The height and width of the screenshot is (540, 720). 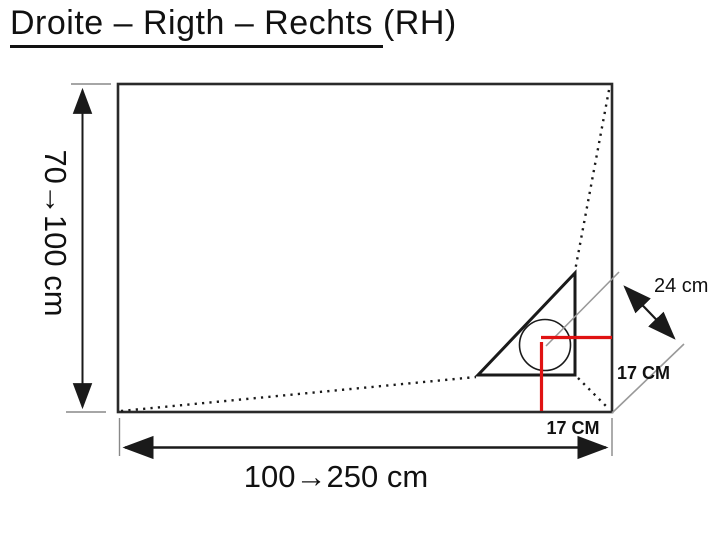 I want to click on page-title-suffix: (RH), so click(x=419, y=23).